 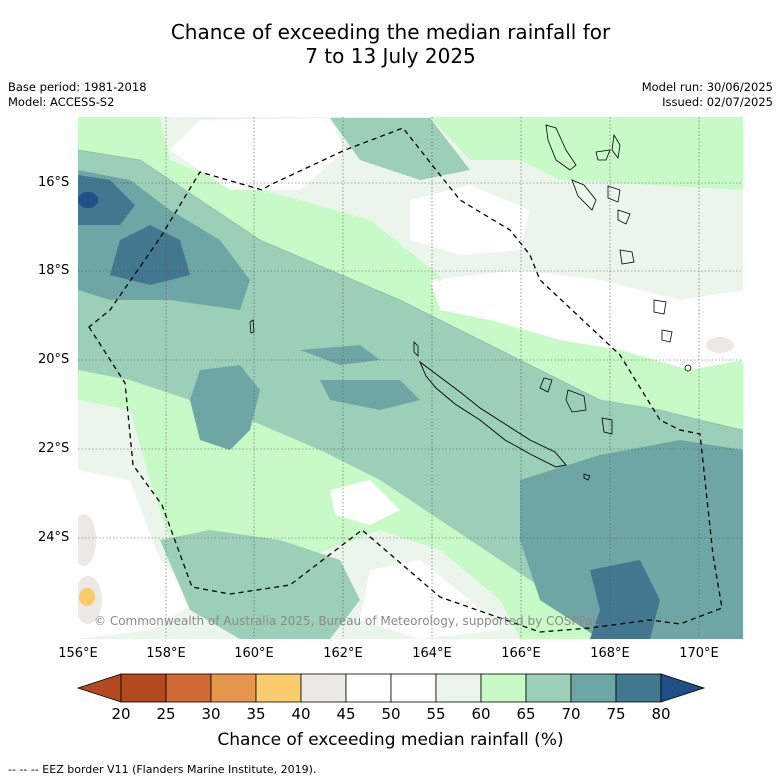 What do you see at coordinates (432, 653) in the screenshot?
I see `lon-label-164e: 164°E` at bounding box center [432, 653].